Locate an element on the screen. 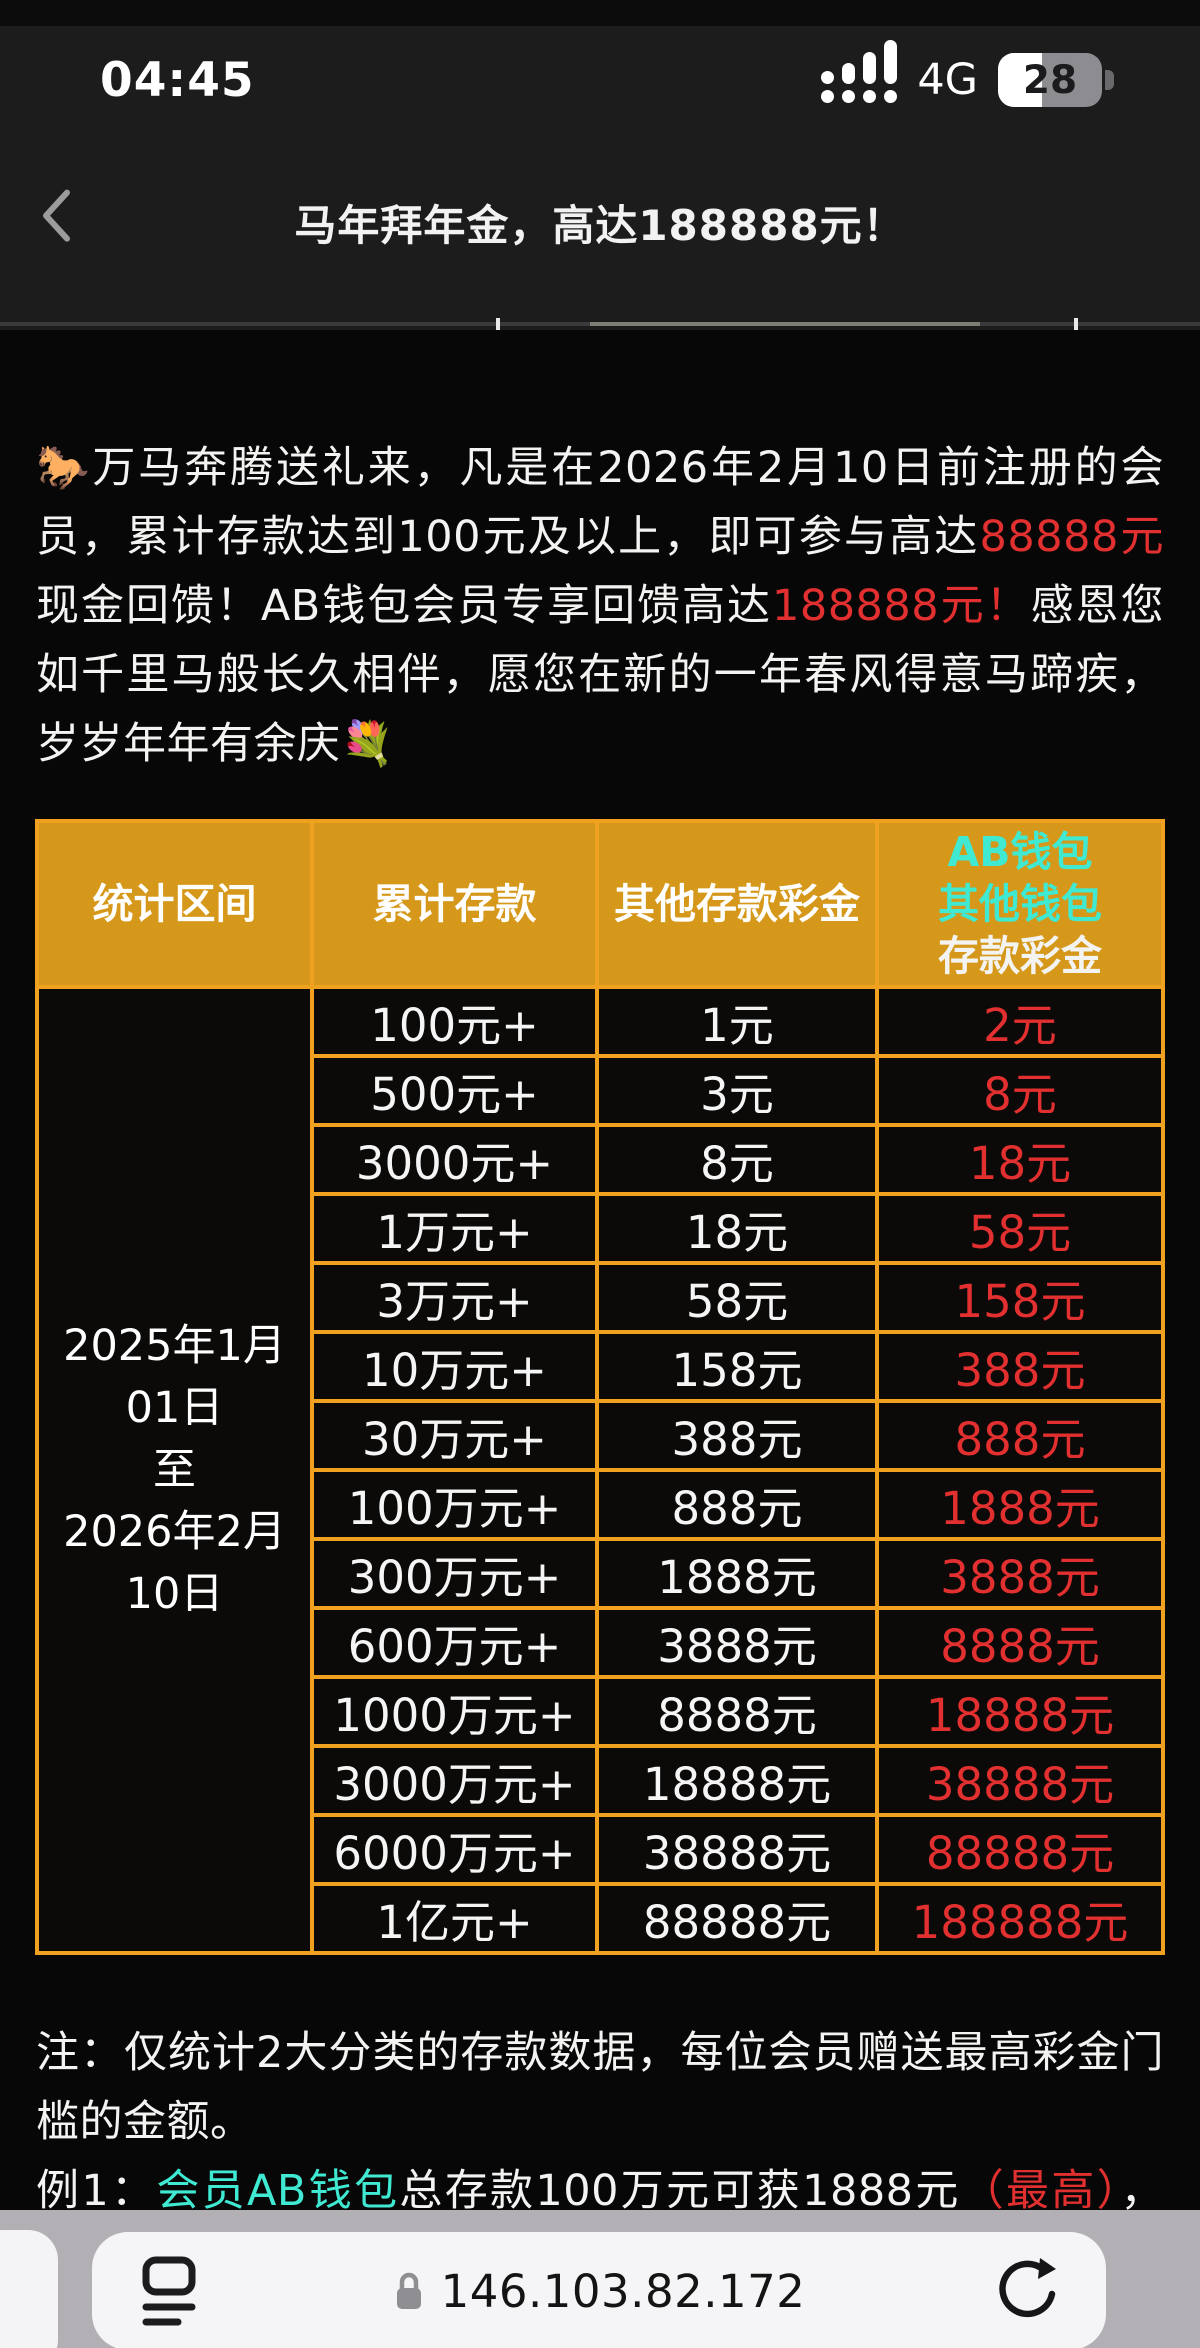  deposit-cell: 500元+ is located at coordinates (454, 1090).